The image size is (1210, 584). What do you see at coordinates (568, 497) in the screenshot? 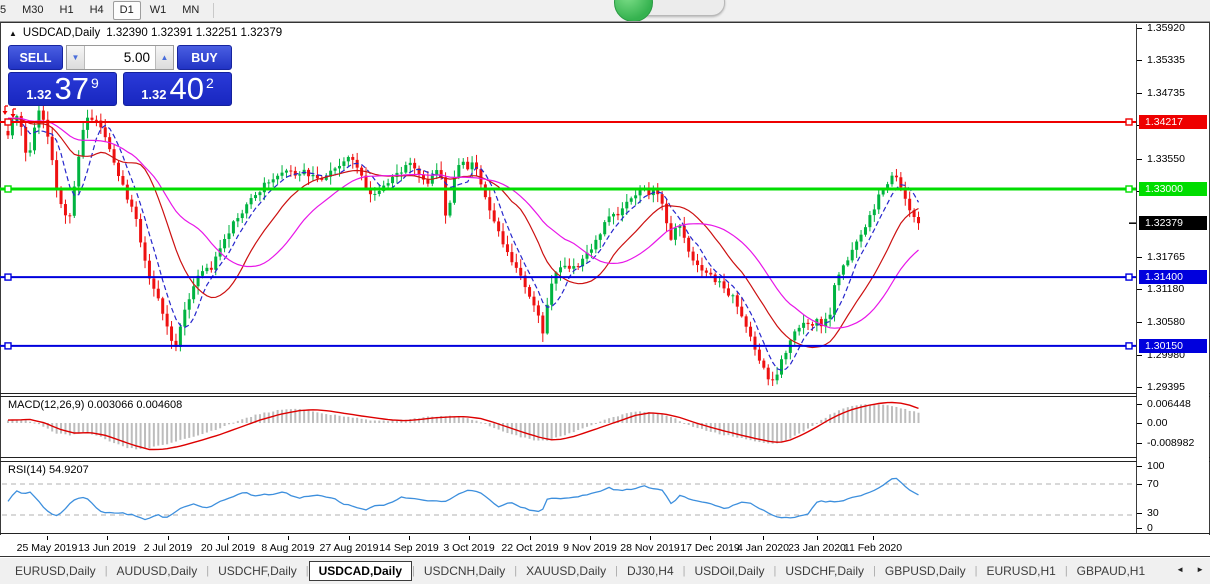
I see `rsi-plot` at bounding box center [568, 497].